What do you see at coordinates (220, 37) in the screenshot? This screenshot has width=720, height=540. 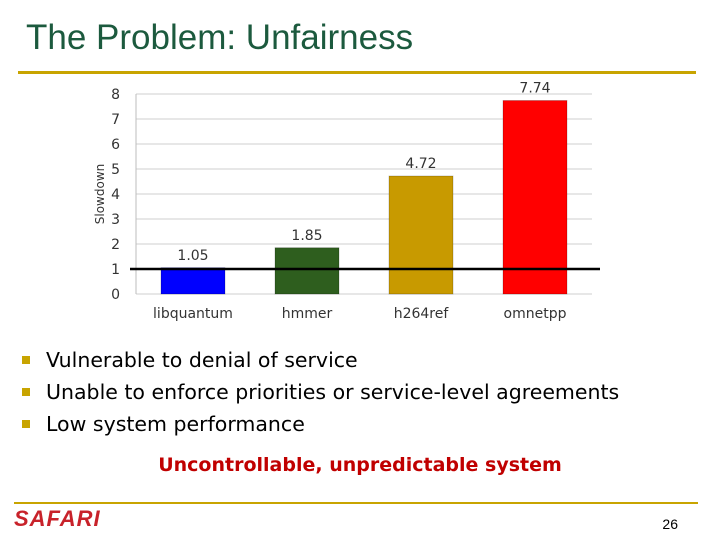 I see `slide-title: The Problem: Unfairness` at bounding box center [220, 37].